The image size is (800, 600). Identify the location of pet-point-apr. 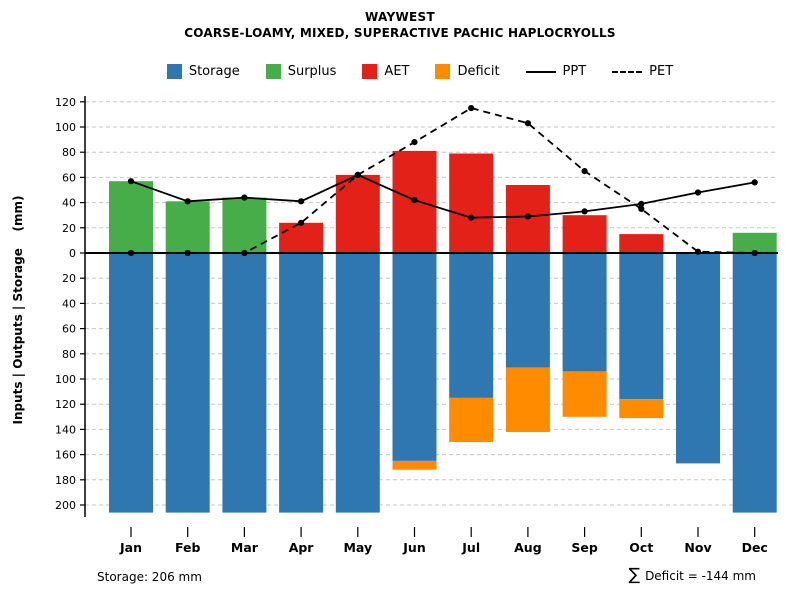
(301, 222).